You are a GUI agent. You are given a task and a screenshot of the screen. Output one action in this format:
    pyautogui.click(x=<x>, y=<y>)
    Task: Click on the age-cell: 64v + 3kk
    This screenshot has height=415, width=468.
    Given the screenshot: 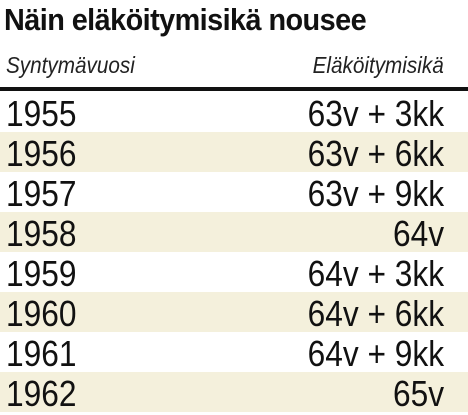 What is the action you would take?
    pyautogui.click(x=375, y=273)
    